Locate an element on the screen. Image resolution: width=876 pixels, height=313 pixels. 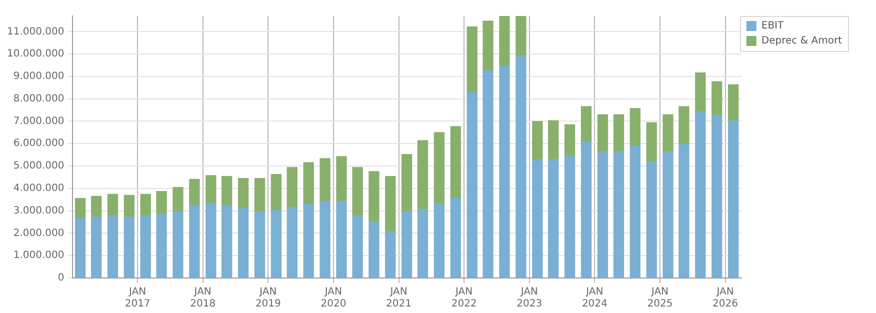
y-tick-label: 6.000.000 is located at coordinates (38, 144).